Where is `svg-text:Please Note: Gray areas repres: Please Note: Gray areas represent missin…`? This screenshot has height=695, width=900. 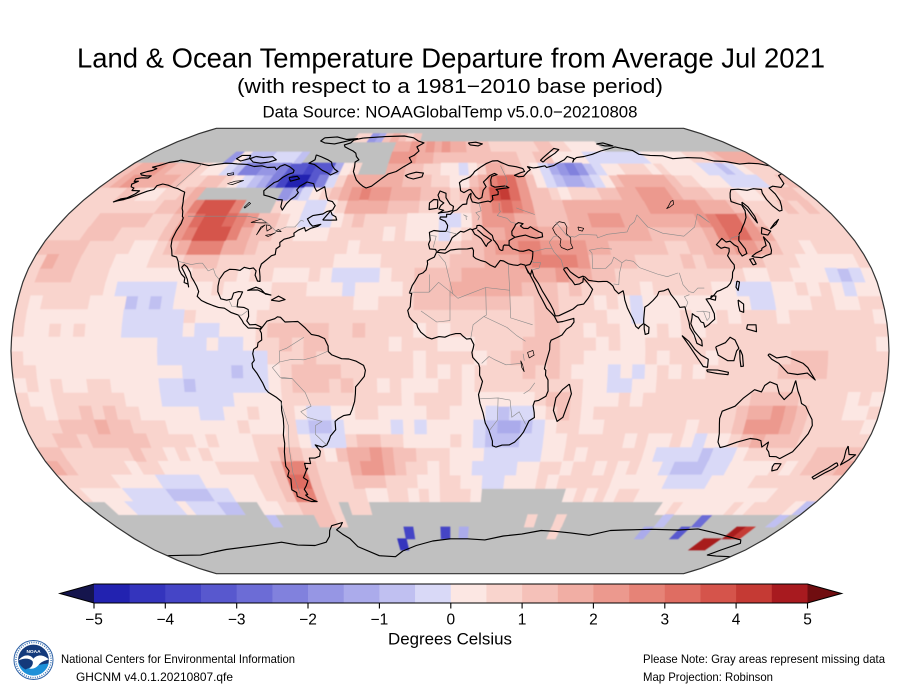
svg-text:Please Note: Gray areas repres: Please Note: Gray areas represent missin… is located at coordinates (764, 659).